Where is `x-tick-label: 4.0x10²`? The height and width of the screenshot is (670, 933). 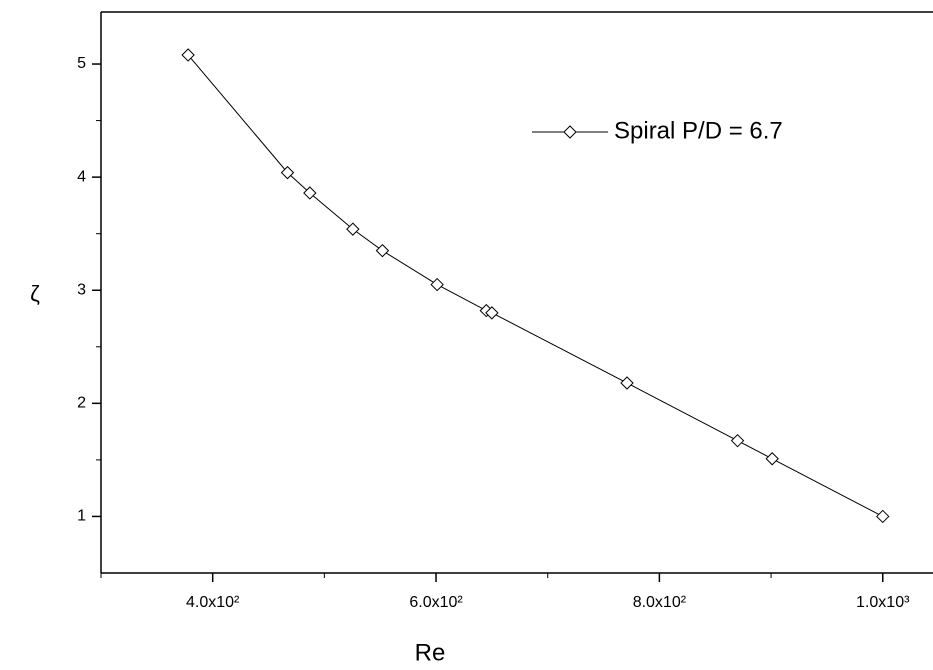
x-tick-label: 4.0x10² is located at coordinates (213, 602).